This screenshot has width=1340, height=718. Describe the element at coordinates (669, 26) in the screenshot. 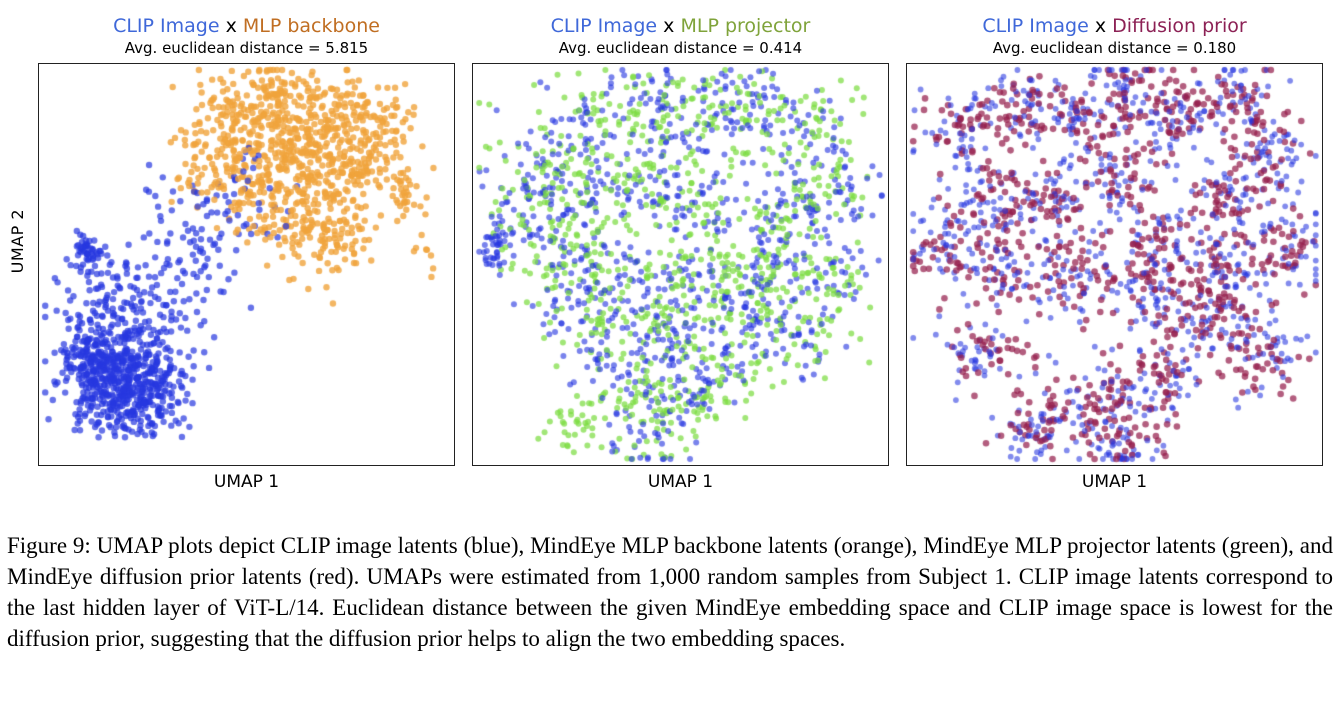

I see `panel-title-sep-1: x` at that location.